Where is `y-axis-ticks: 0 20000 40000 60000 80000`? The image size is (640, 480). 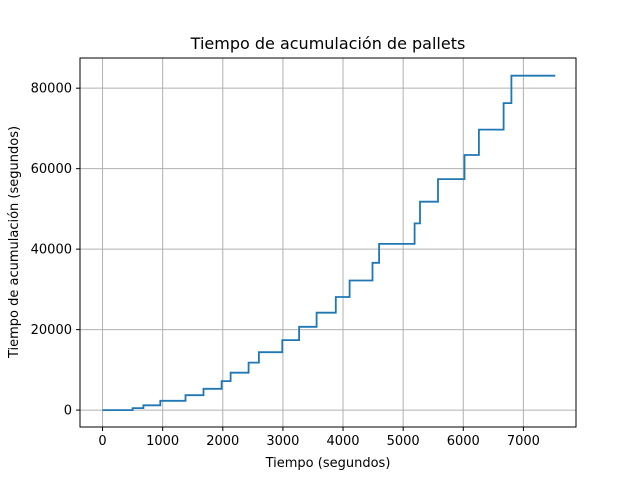
y-axis-ticks: 0 20000 40000 60000 80000 is located at coordinates (55, 250).